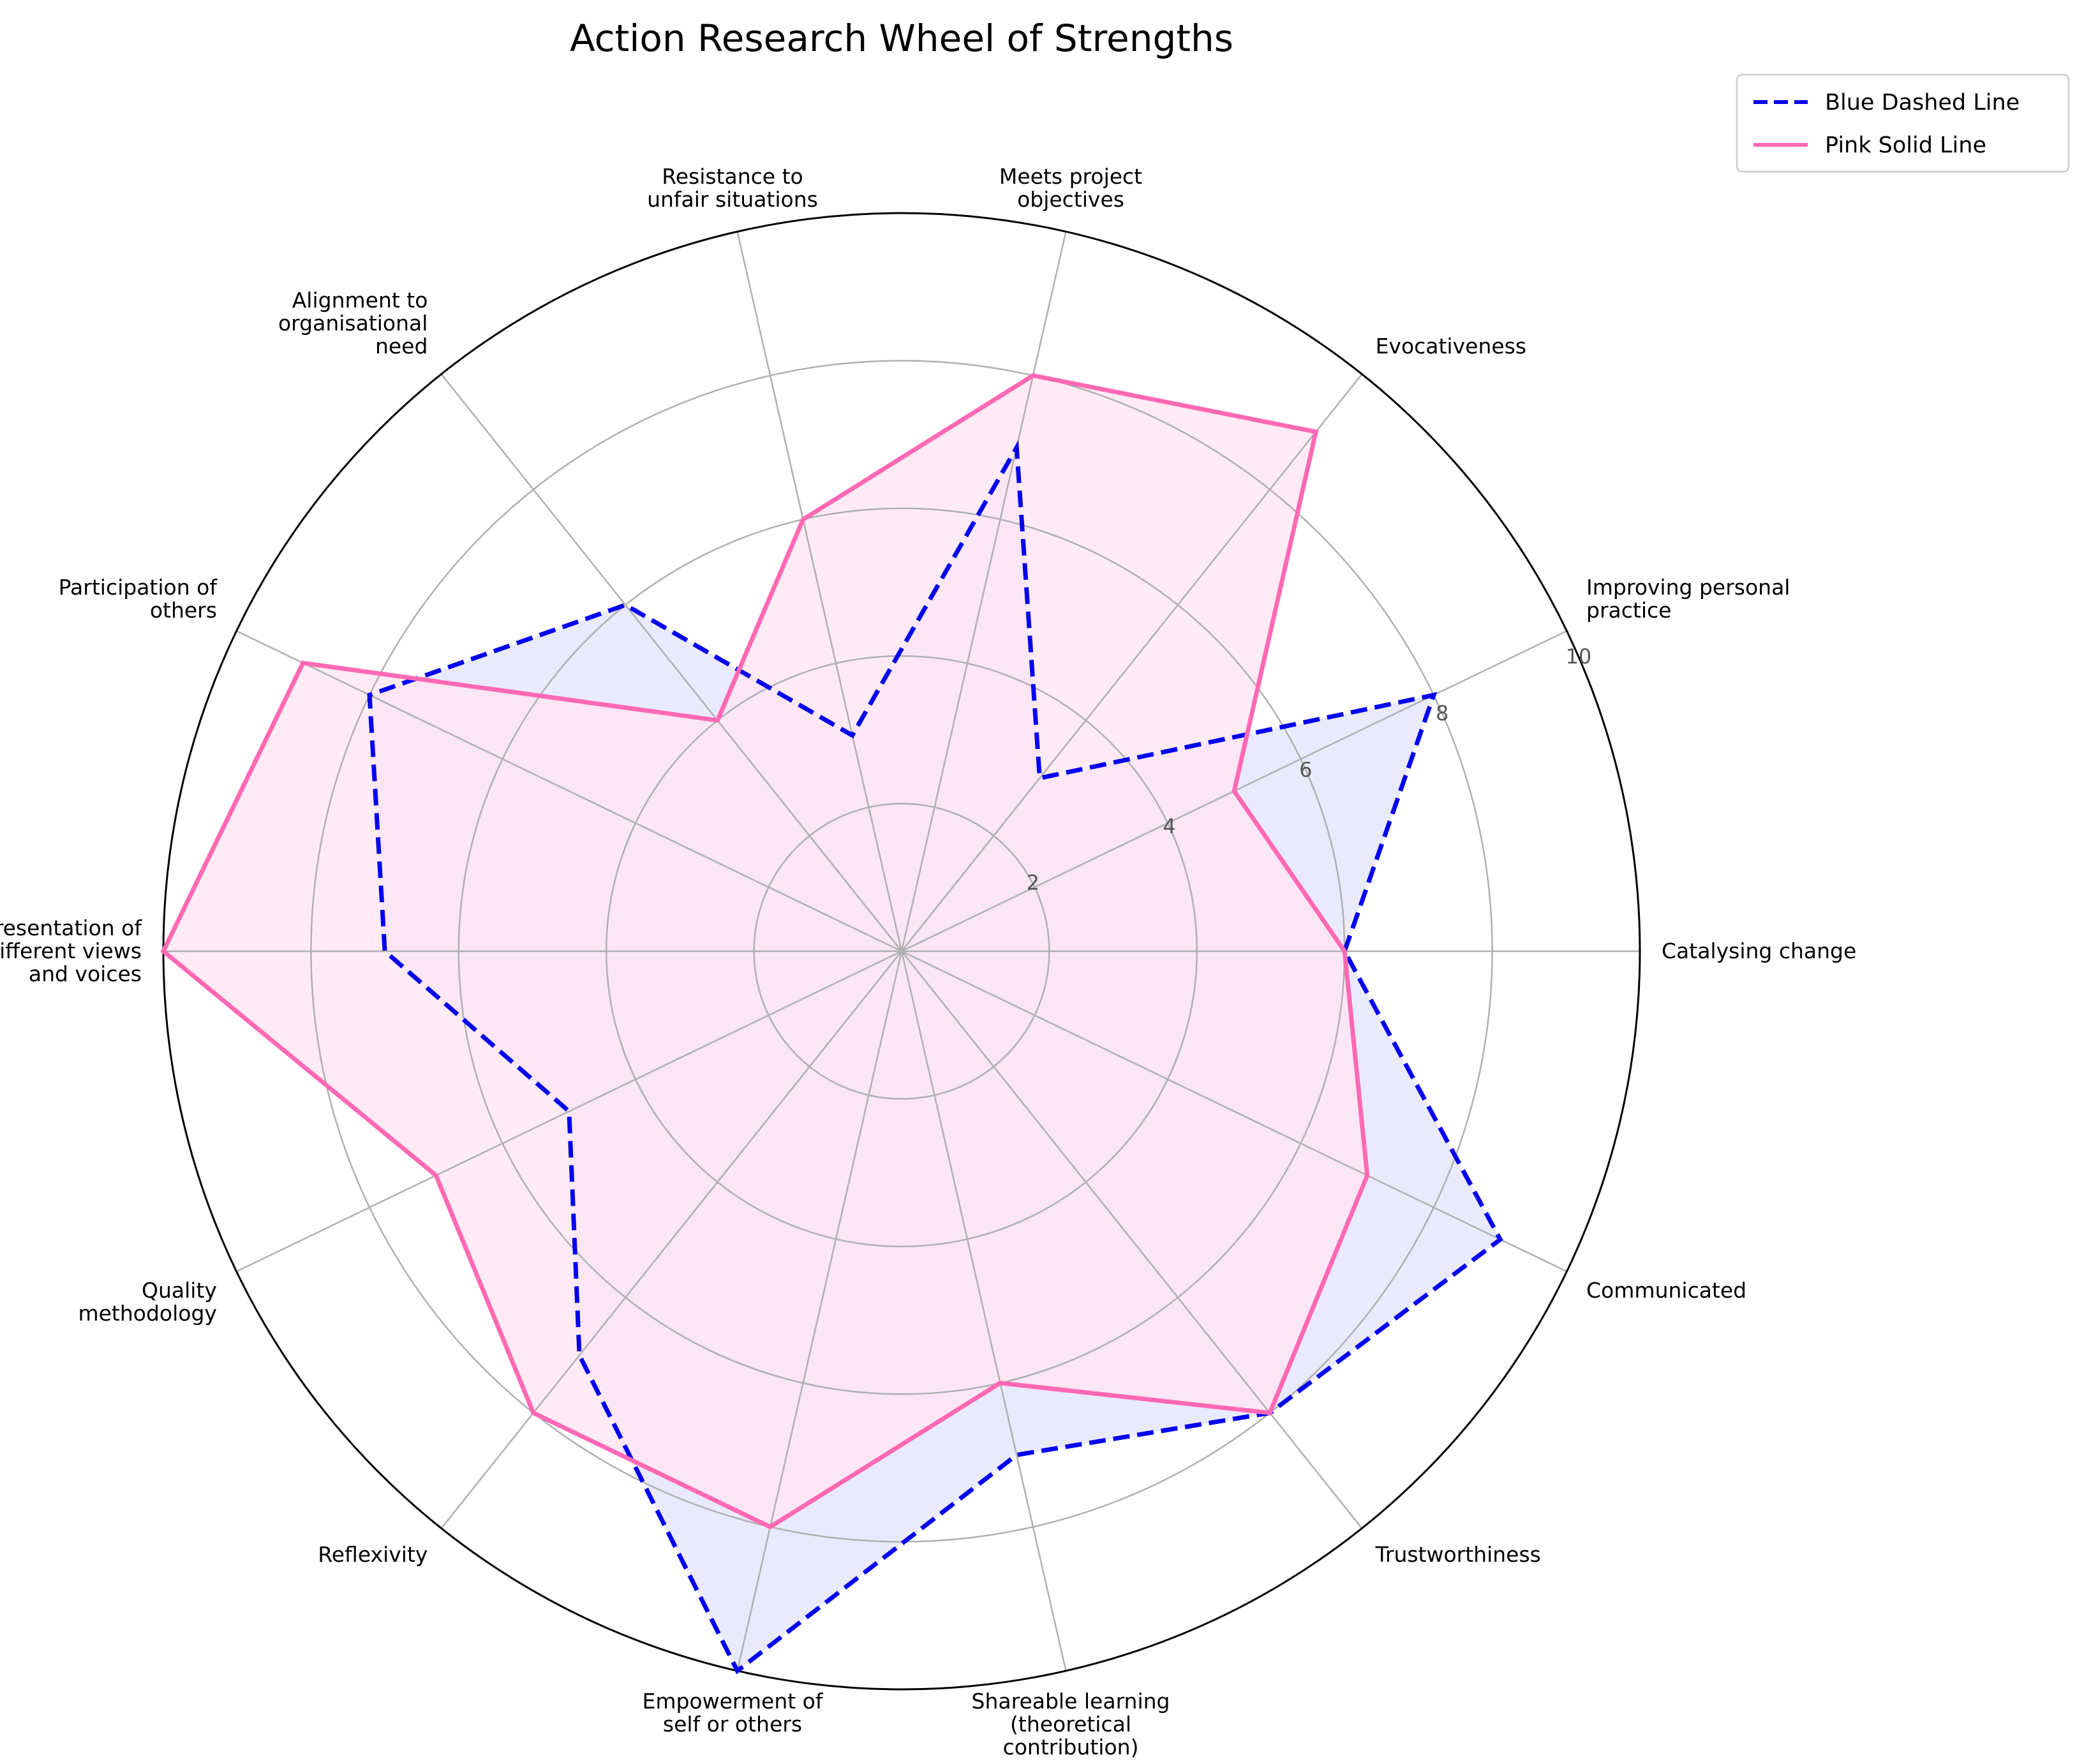 This screenshot has height=1764, width=2084. I want to click on category-label-6: Participation of others, so click(139, 599).